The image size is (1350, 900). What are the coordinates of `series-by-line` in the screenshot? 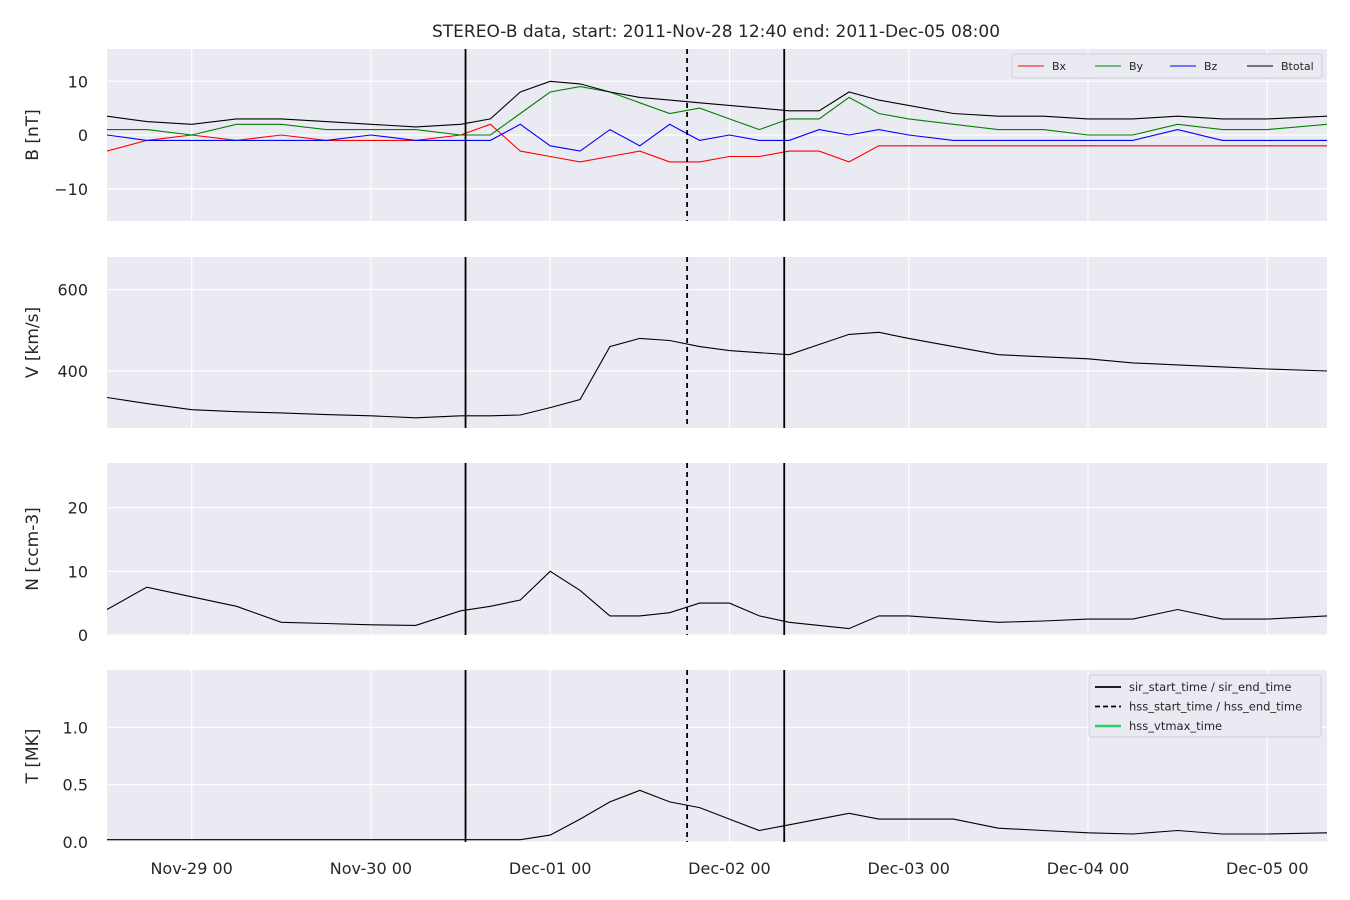 It's located at (717, 111).